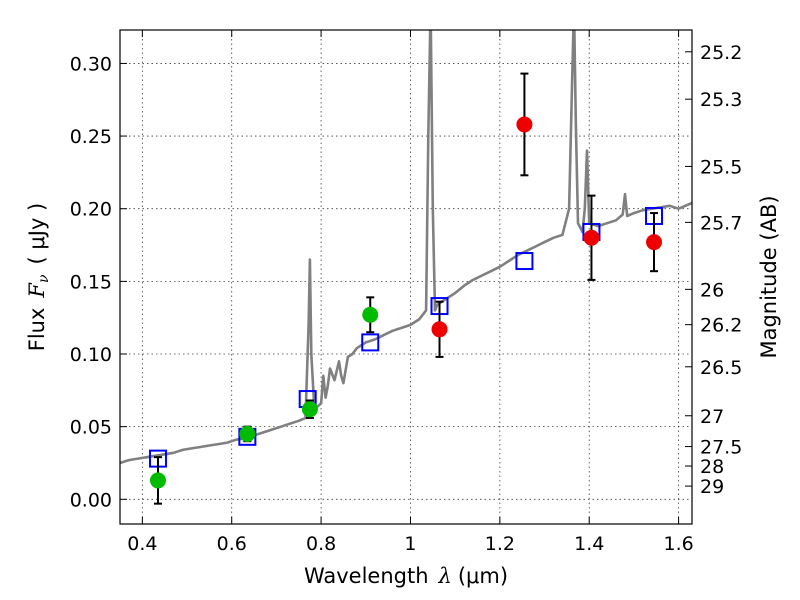 The image size is (800, 600). I want to click on x-tick-label: 0.4, so click(142, 544).